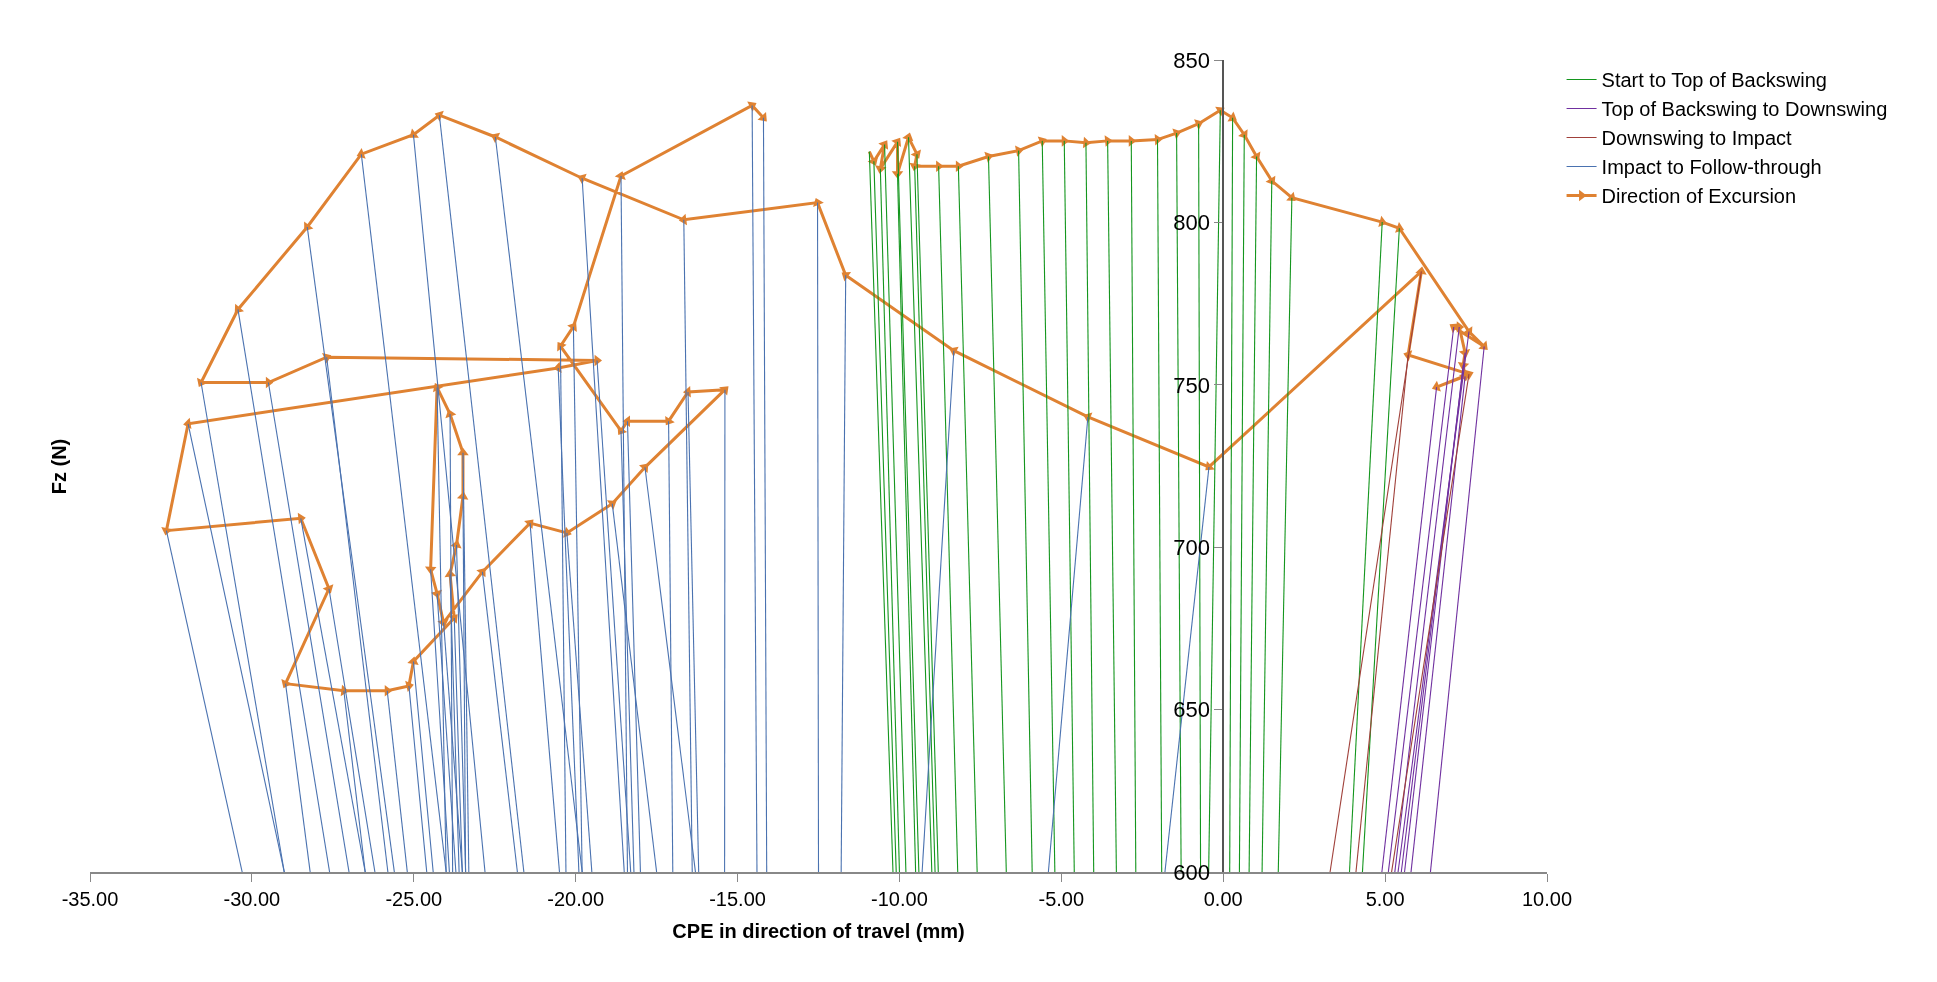 The height and width of the screenshot is (982, 1937). Describe the element at coordinates (1192, 60) in the screenshot. I see `y-tick-label: 850` at that location.